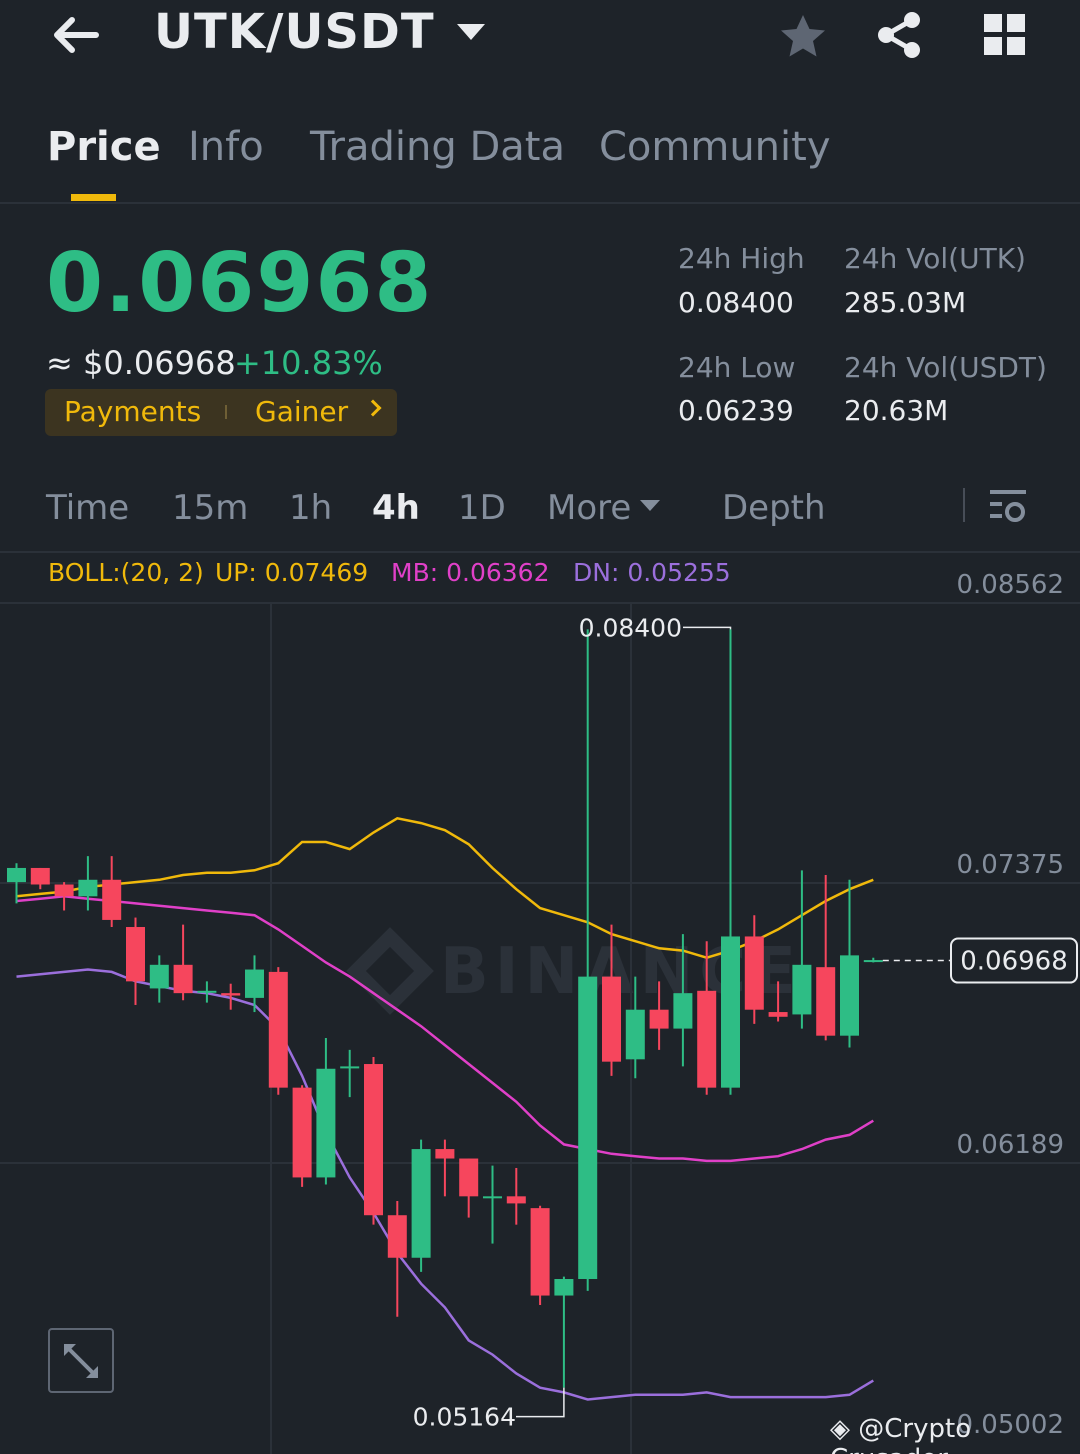 The width and height of the screenshot is (1080, 1454). I want to click on y-axis-tick-label: 0.07375, so click(1010, 865).